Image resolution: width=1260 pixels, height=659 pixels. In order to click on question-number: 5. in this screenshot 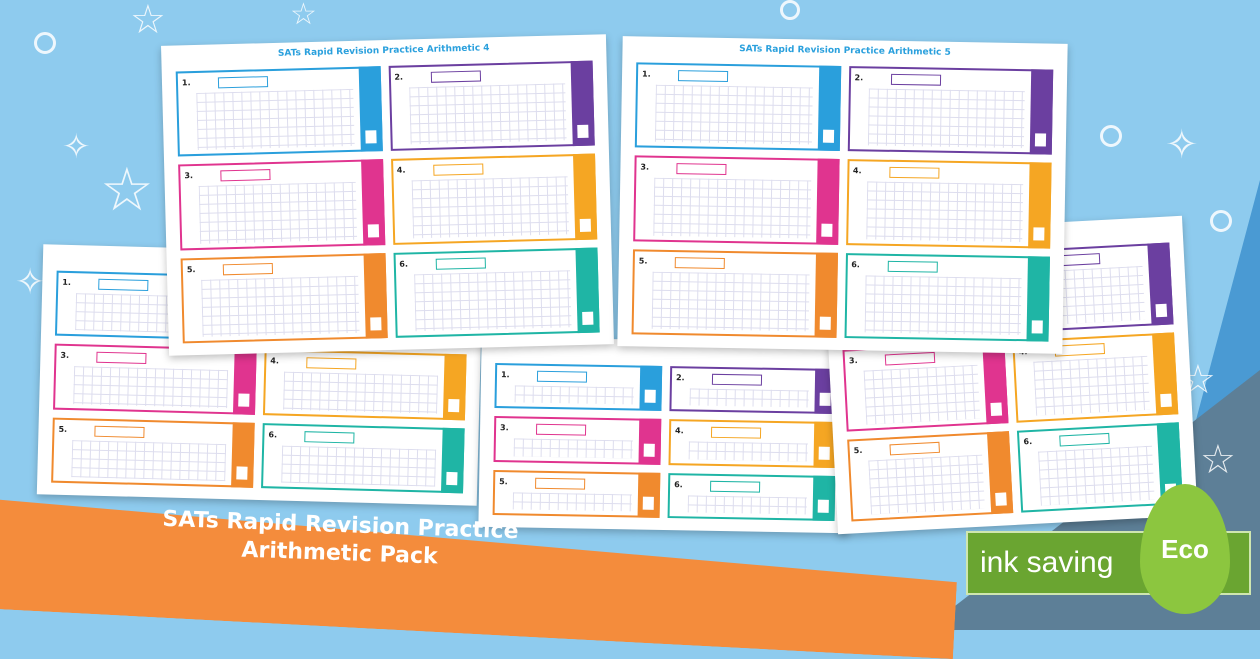, I will do `click(858, 450)`.